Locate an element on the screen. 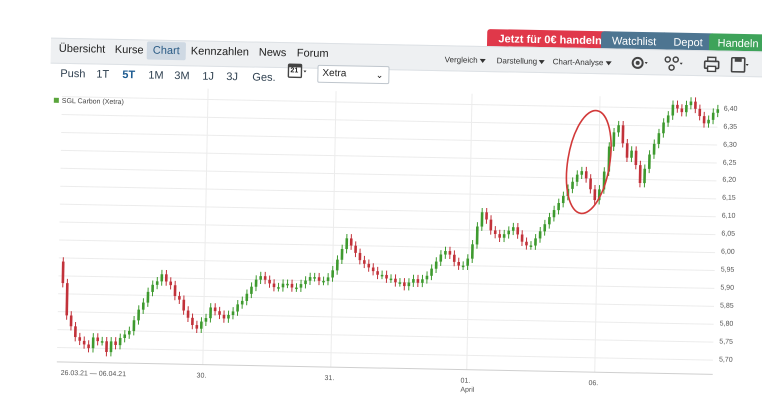 Image resolution: width=762 pixels, height=415 pixels. y-tick-label: 6,15 is located at coordinates (729, 198).